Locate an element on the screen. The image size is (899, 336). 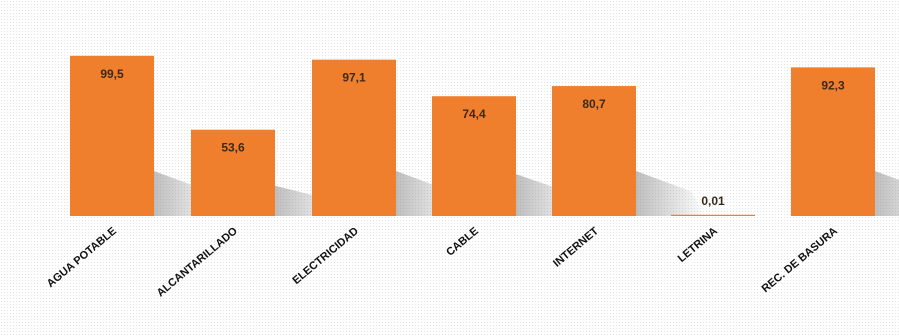
bar-value-label: 80,7 is located at coordinates (594, 104).